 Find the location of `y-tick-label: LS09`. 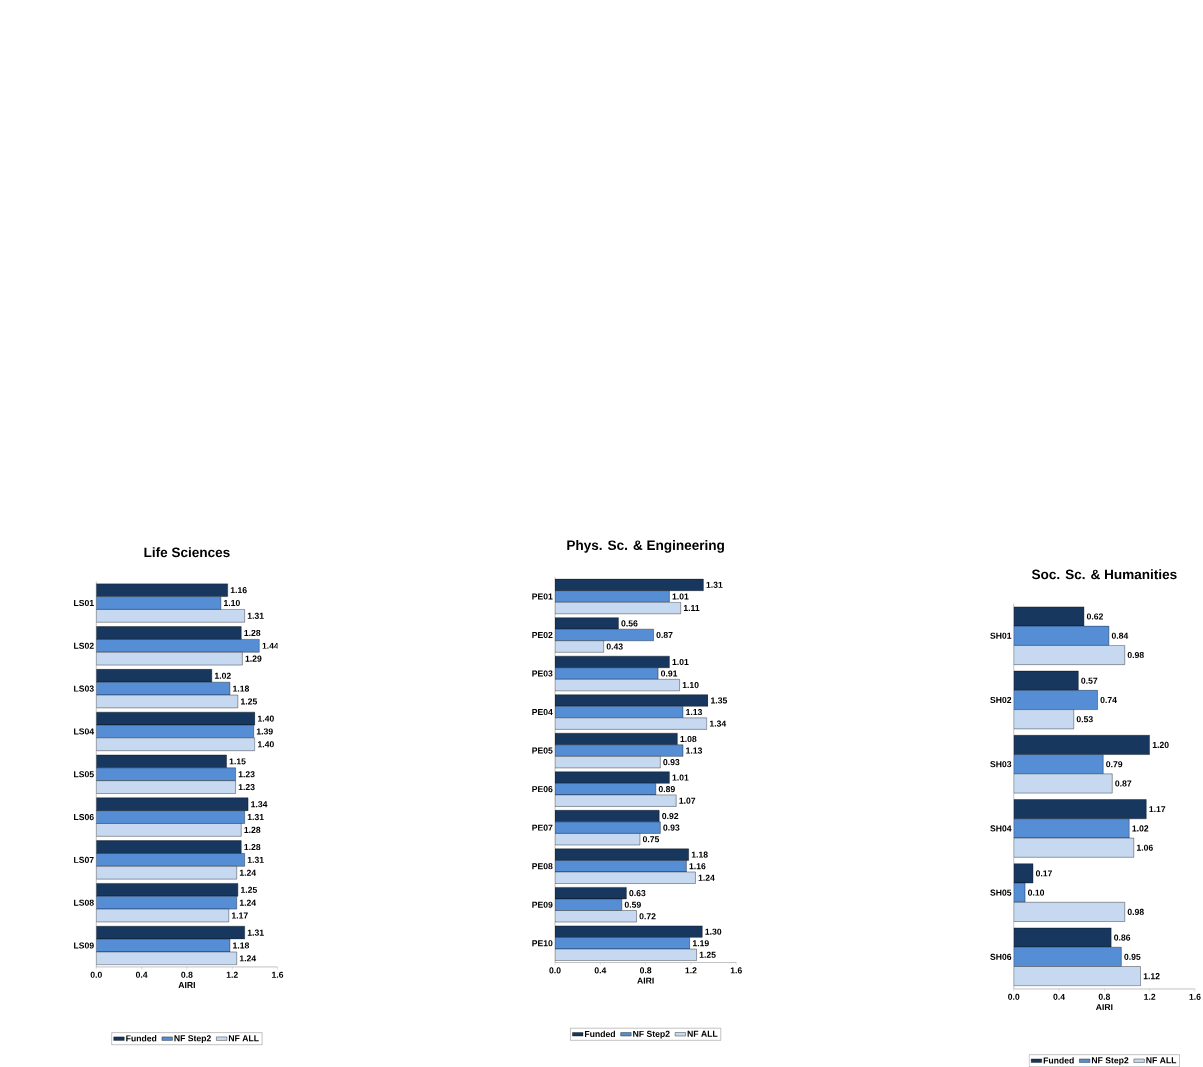

y-tick-label: LS09 is located at coordinates (84, 945).